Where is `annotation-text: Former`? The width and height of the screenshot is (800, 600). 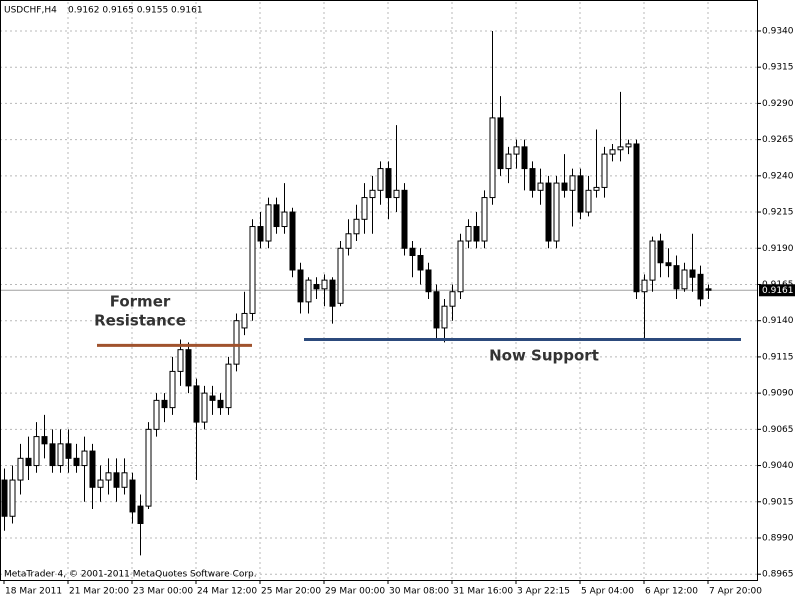 annotation-text: Former is located at coordinates (140, 302).